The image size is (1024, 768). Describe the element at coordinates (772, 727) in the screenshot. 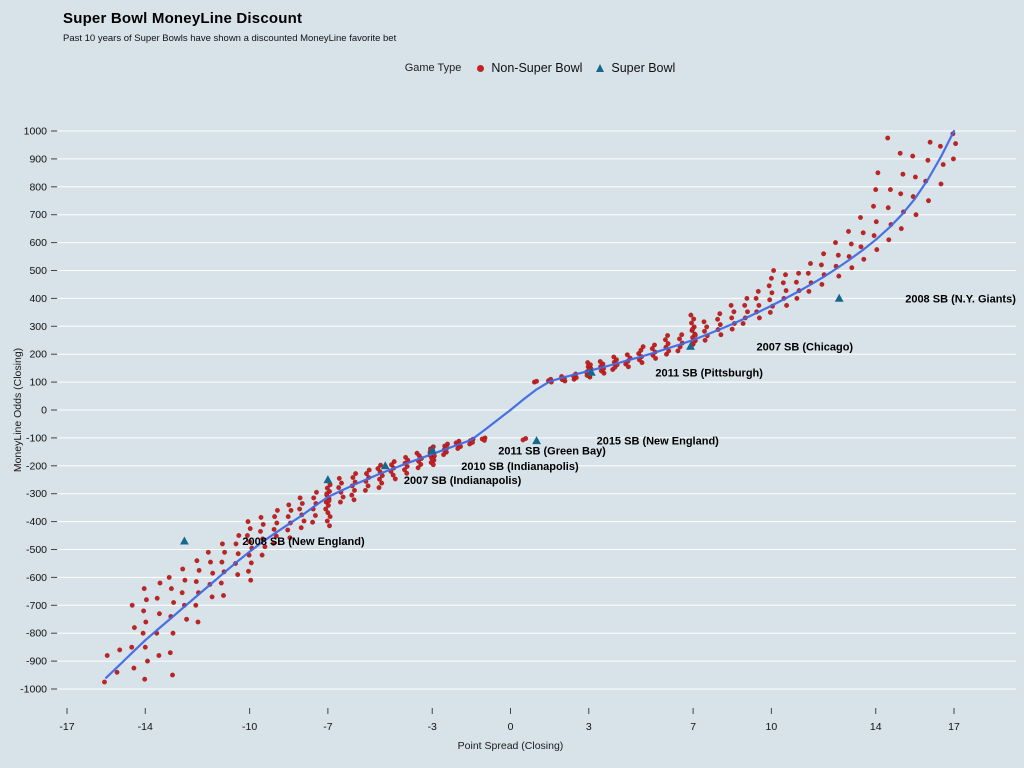

I see `x-tick-label: 10` at that location.